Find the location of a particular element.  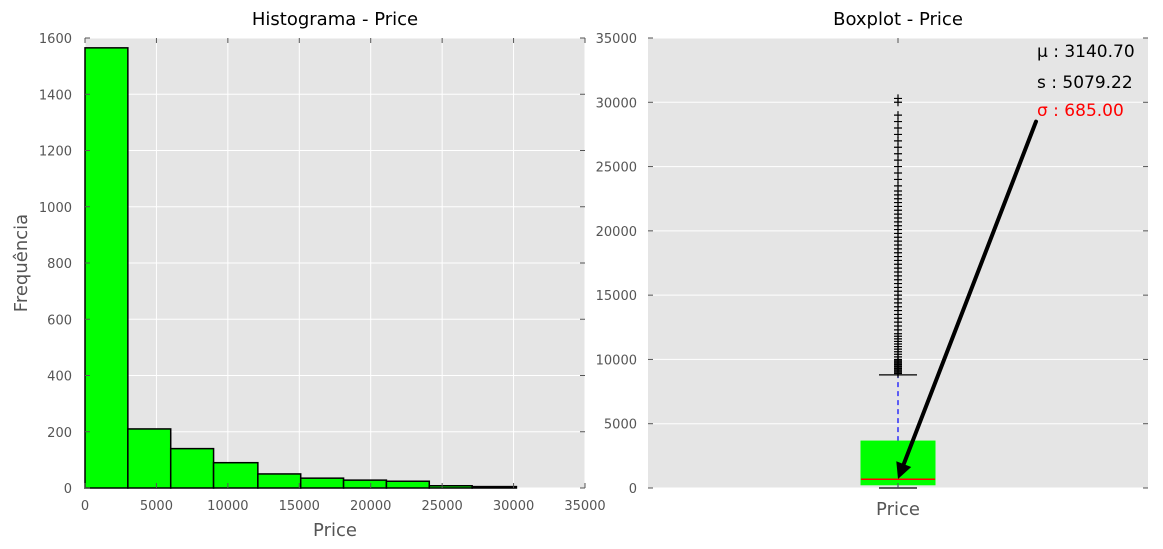

annotation-arrow is located at coordinates (967, 299).